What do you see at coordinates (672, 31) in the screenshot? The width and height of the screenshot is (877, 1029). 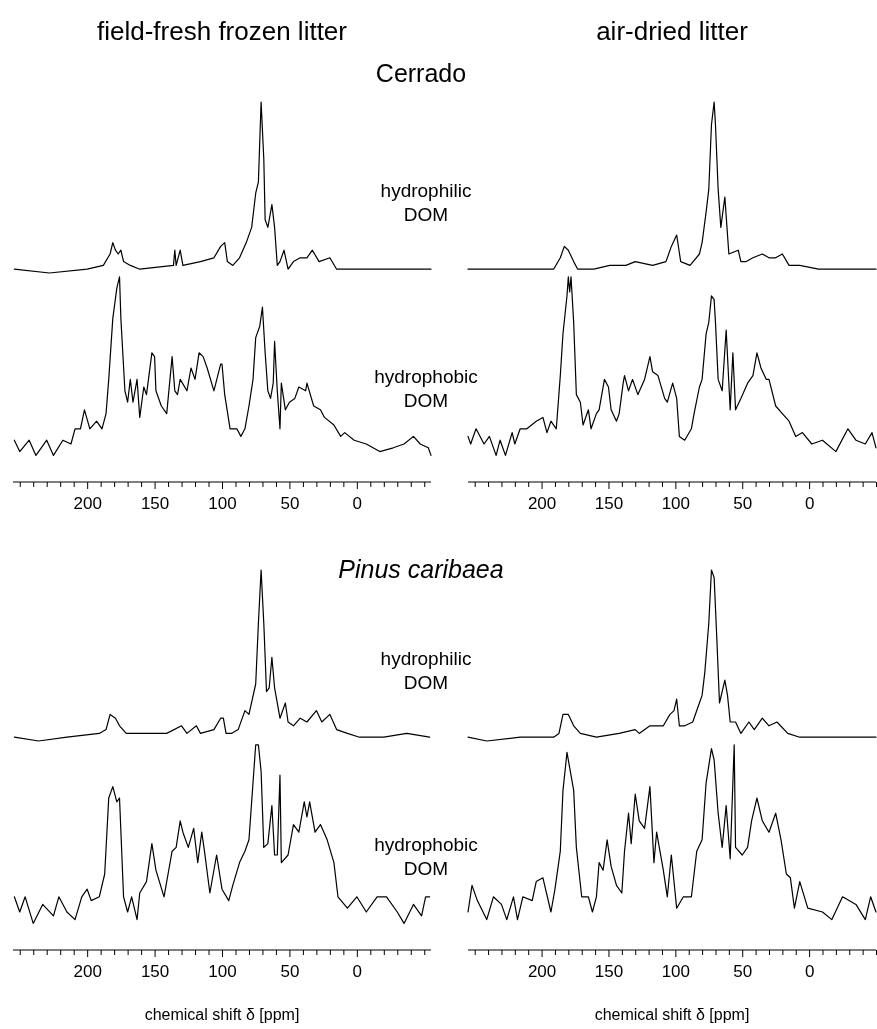 I see `chart-title: air-dried litter` at bounding box center [672, 31].